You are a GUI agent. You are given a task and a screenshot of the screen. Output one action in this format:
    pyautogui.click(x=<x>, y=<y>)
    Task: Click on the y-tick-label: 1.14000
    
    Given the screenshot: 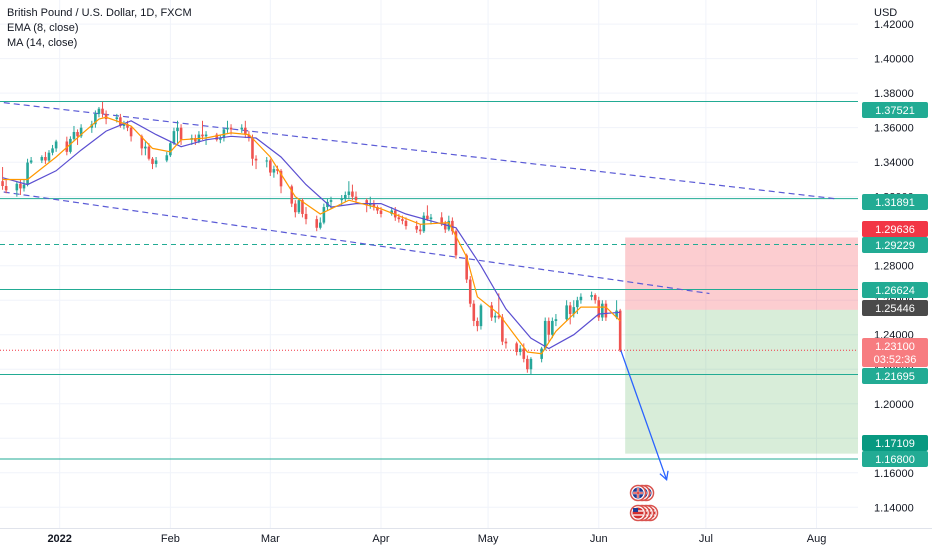 What is the action you would take?
    pyautogui.click(x=894, y=508)
    